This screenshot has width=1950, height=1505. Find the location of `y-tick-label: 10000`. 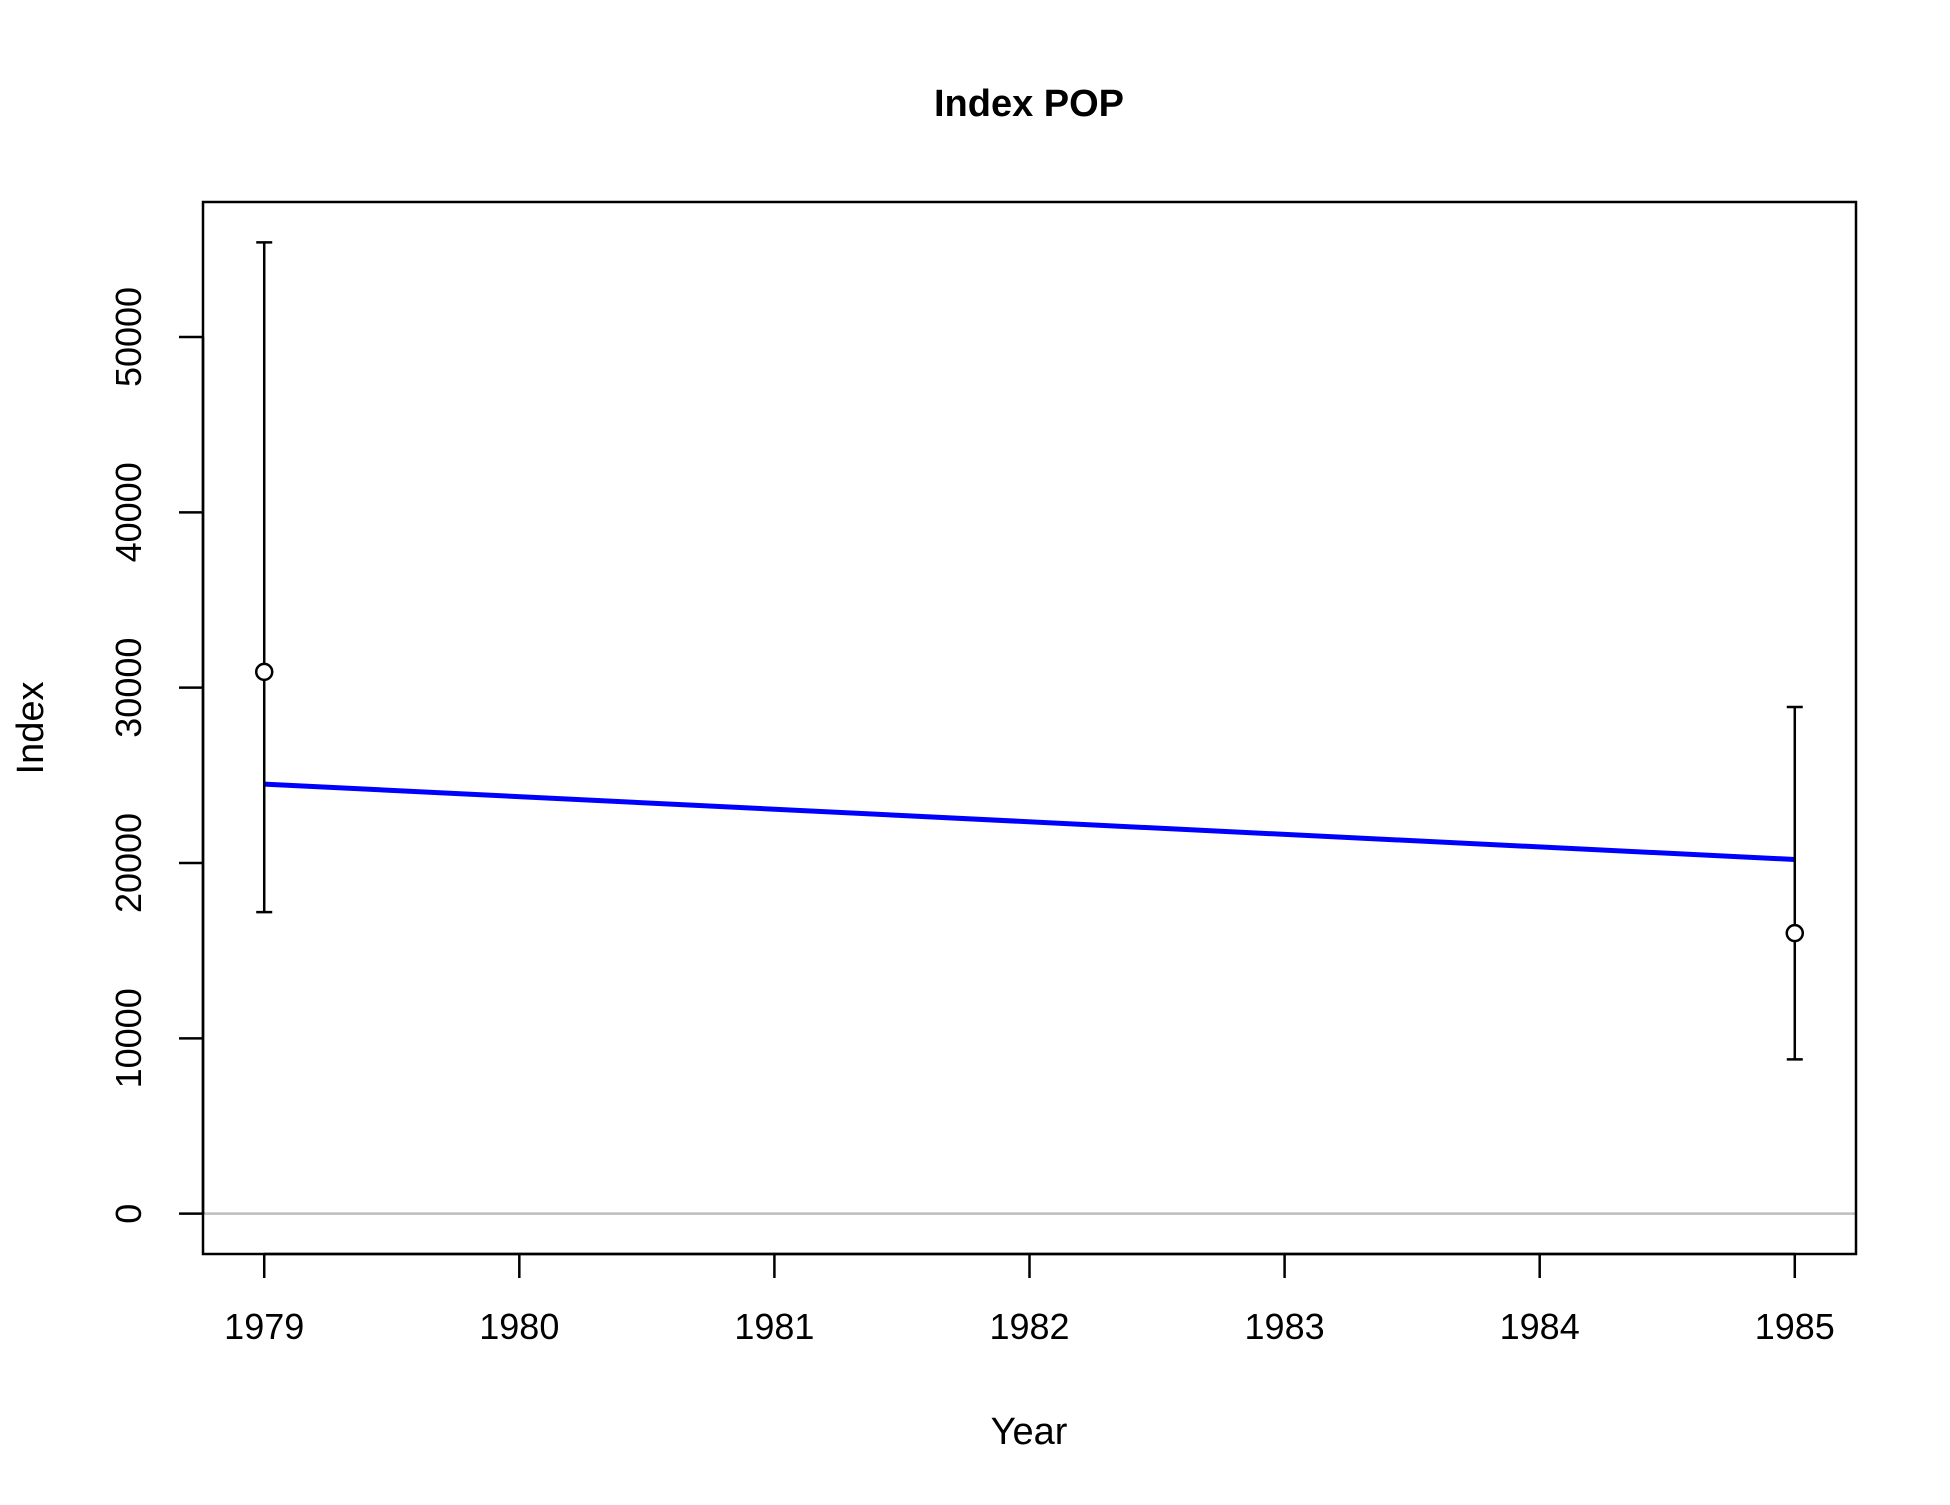

y-tick-label: 10000 is located at coordinates (128, 1038).